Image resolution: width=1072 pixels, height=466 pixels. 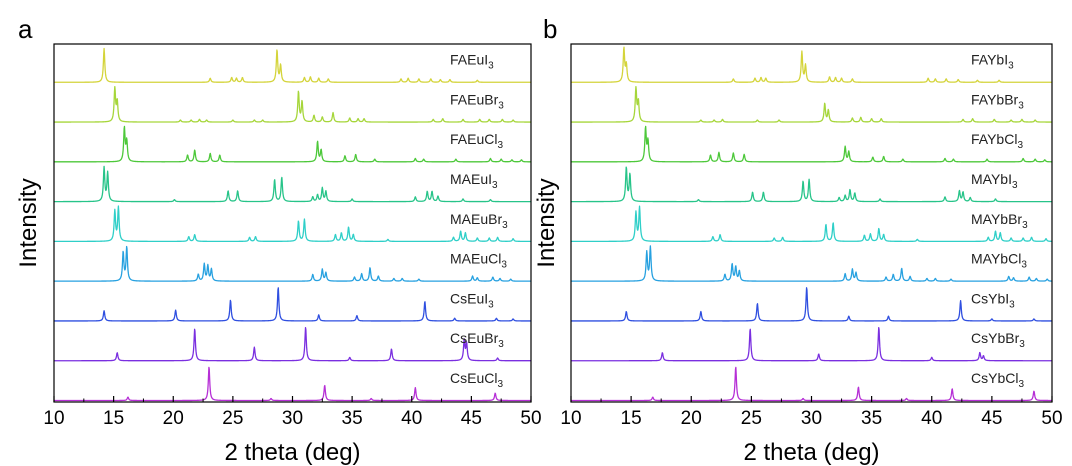 What do you see at coordinates (476, 141) in the screenshot?
I see `series-label: FAEuCl3` at bounding box center [476, 141].